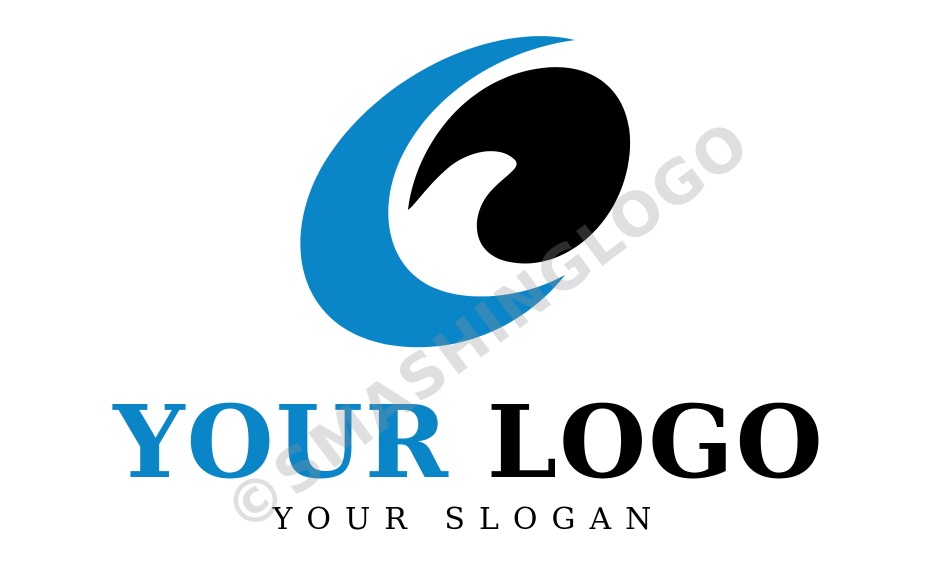  Describe the element at coordinates (469, 519) in the screenshot. I see `brand-slogan: YOUR SLOGAN` at that location.